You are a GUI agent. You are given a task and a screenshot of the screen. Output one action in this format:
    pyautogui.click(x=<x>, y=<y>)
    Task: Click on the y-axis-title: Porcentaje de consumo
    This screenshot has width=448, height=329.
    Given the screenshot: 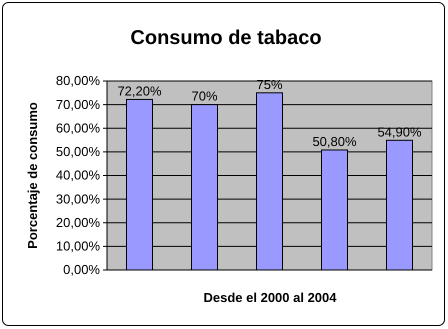 What is the action you would take?
    pyautogui.click(x=32, y=175)
    